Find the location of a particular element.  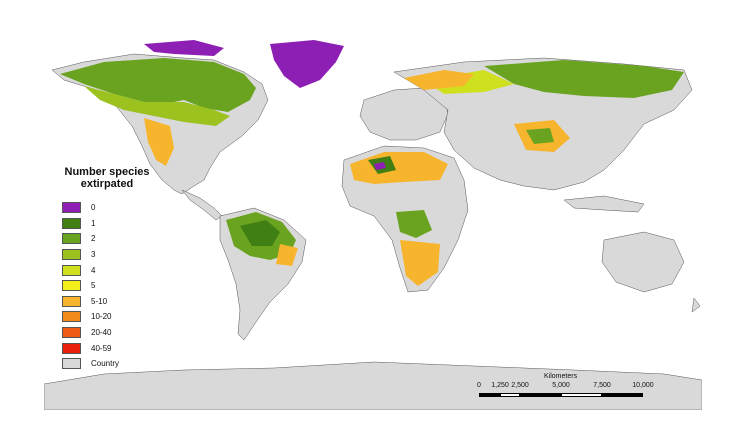

russia-yellow-belt is located at coordinates (469, 82).